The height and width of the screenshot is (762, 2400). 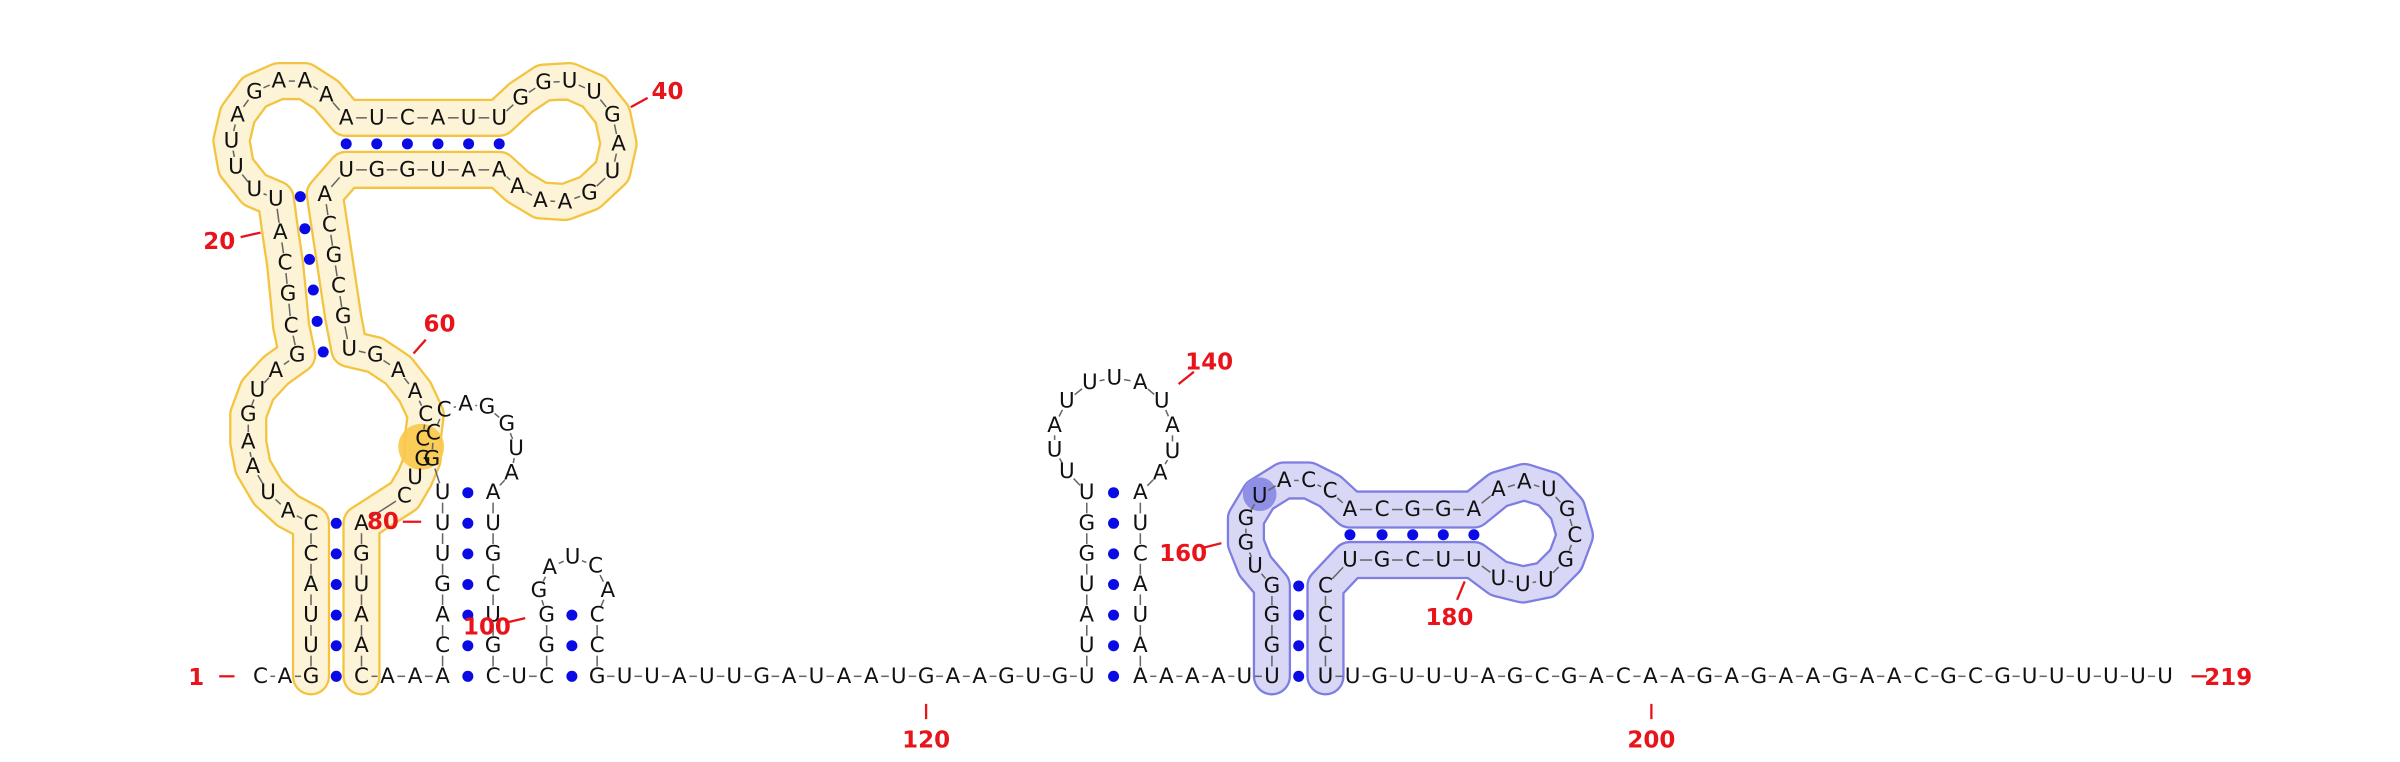 What do you see at coordinates (421, 446) in the screenshot?
I see `domain-overlap` at bounding box center [421, 446].